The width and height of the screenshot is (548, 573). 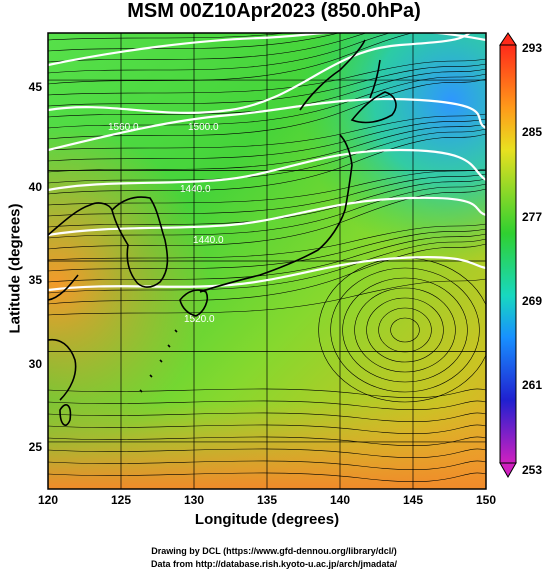 What do you see at coordinates (532, 470) in the screenshot?
I see `colorbar-tick-label: 253` at bounding box center [532, 470].